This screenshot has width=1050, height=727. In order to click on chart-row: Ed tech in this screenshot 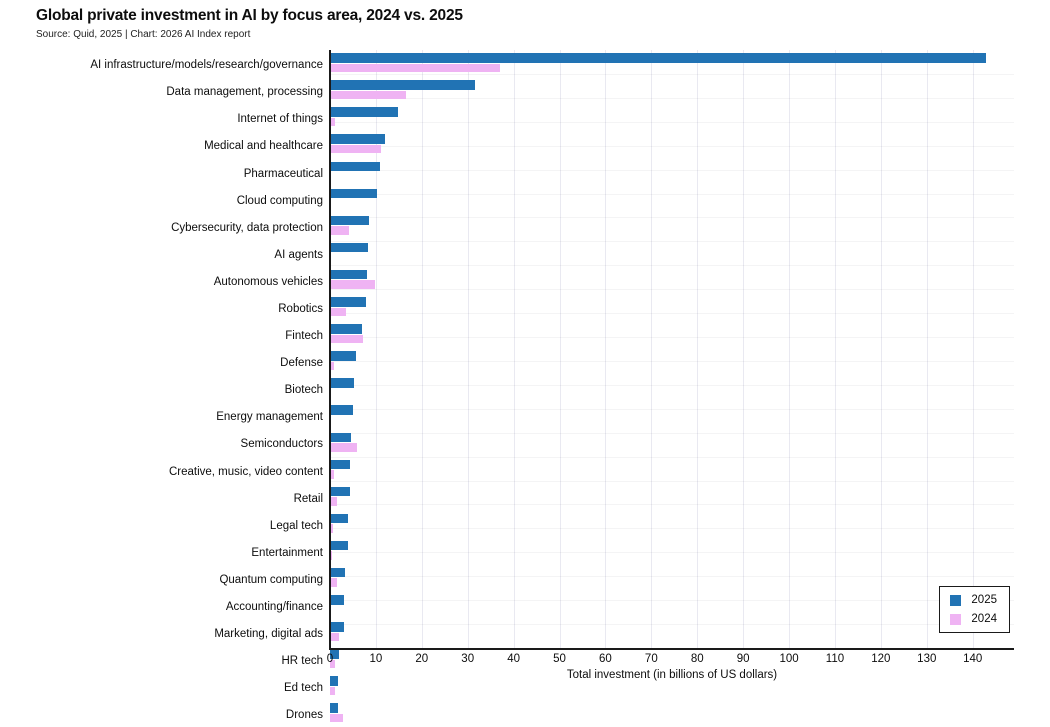, I will do `click(649, 688)`.